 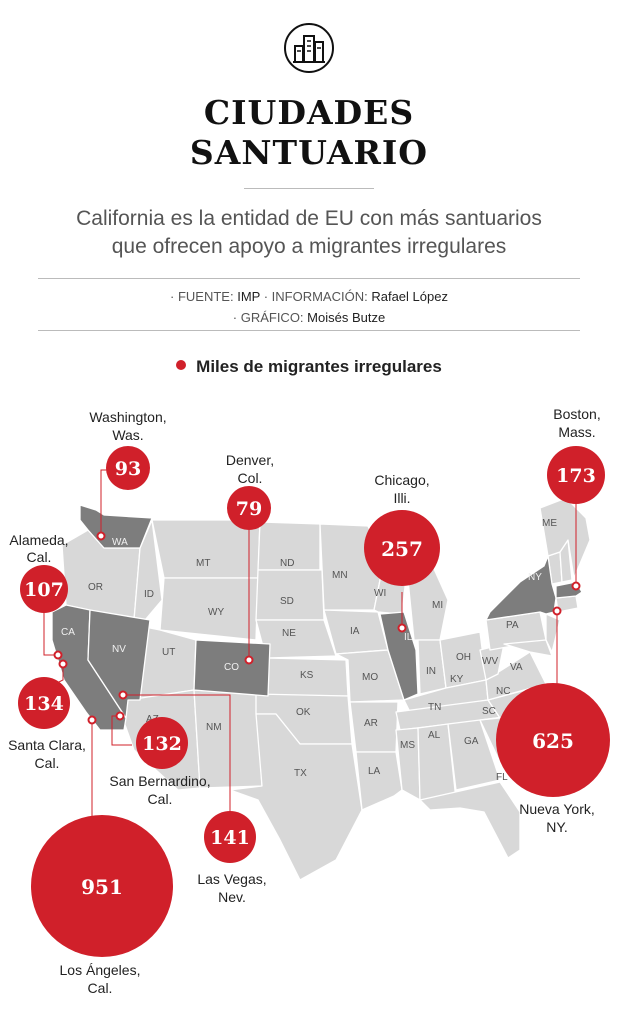 What do you see at coordinates (557, 611) in the screenshot?
I see `dot-nuevayork` at bounding box center [557, 611].